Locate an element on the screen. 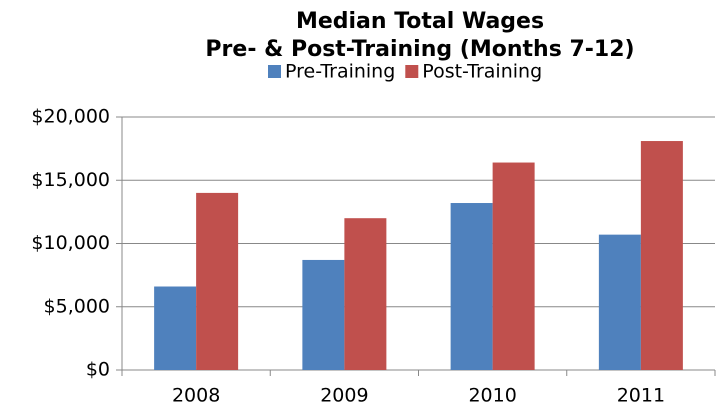 The height and width of the screenshot is (417, 720). y-tick-label: $15,000 is located at coordinates (70, 180).